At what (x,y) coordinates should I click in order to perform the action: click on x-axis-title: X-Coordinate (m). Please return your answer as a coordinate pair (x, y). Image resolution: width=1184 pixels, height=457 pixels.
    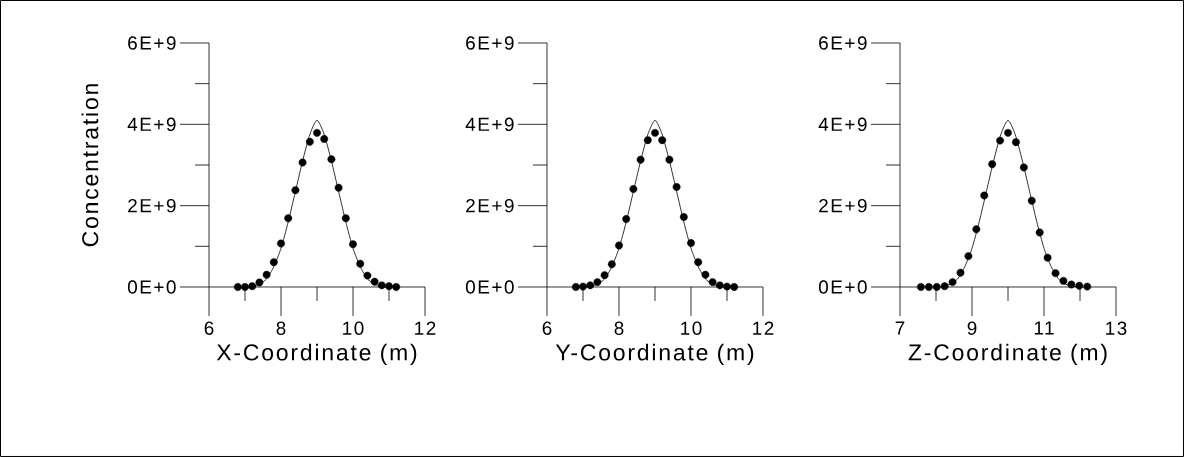
    Looking at the image, I should click on (316, 354).